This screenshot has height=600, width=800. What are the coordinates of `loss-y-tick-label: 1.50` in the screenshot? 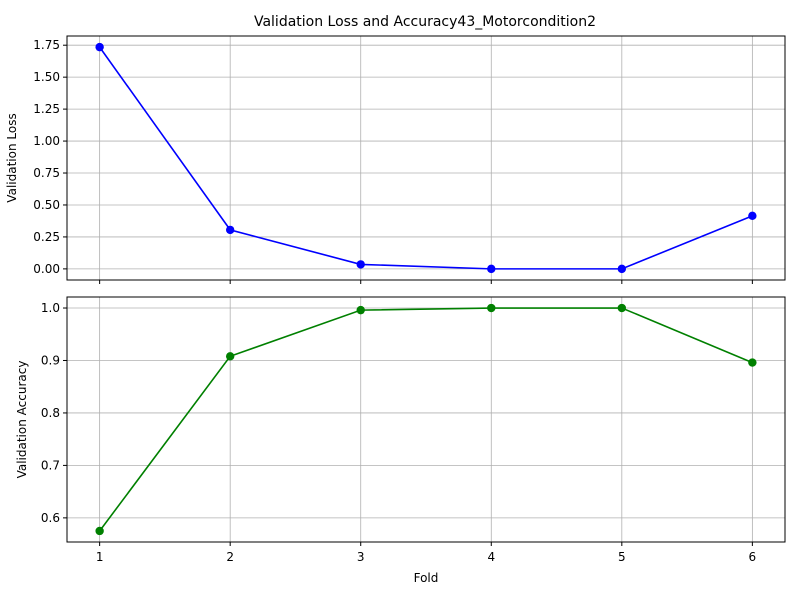 It's located at (46, 77).